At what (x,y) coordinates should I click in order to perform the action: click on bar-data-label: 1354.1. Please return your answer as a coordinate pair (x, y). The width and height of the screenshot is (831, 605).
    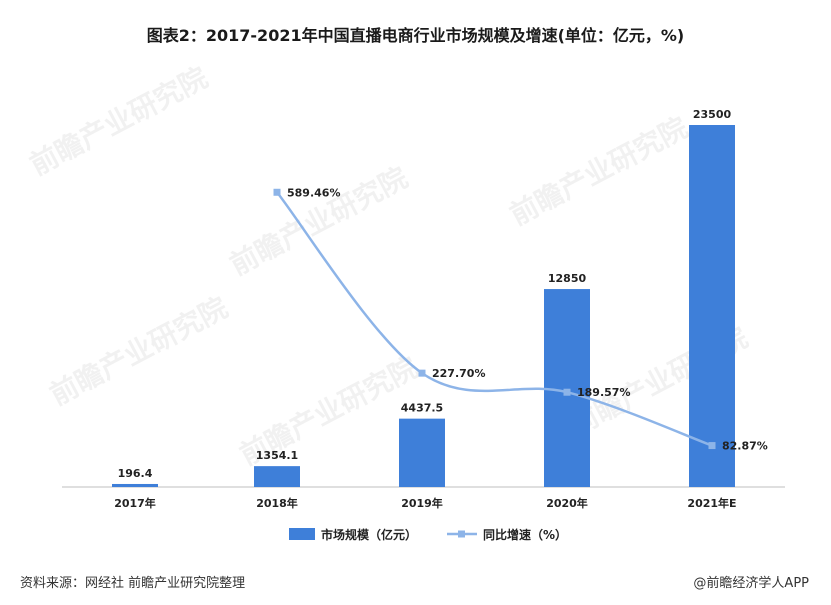
    Looking at the image, I should click on (277, 455).